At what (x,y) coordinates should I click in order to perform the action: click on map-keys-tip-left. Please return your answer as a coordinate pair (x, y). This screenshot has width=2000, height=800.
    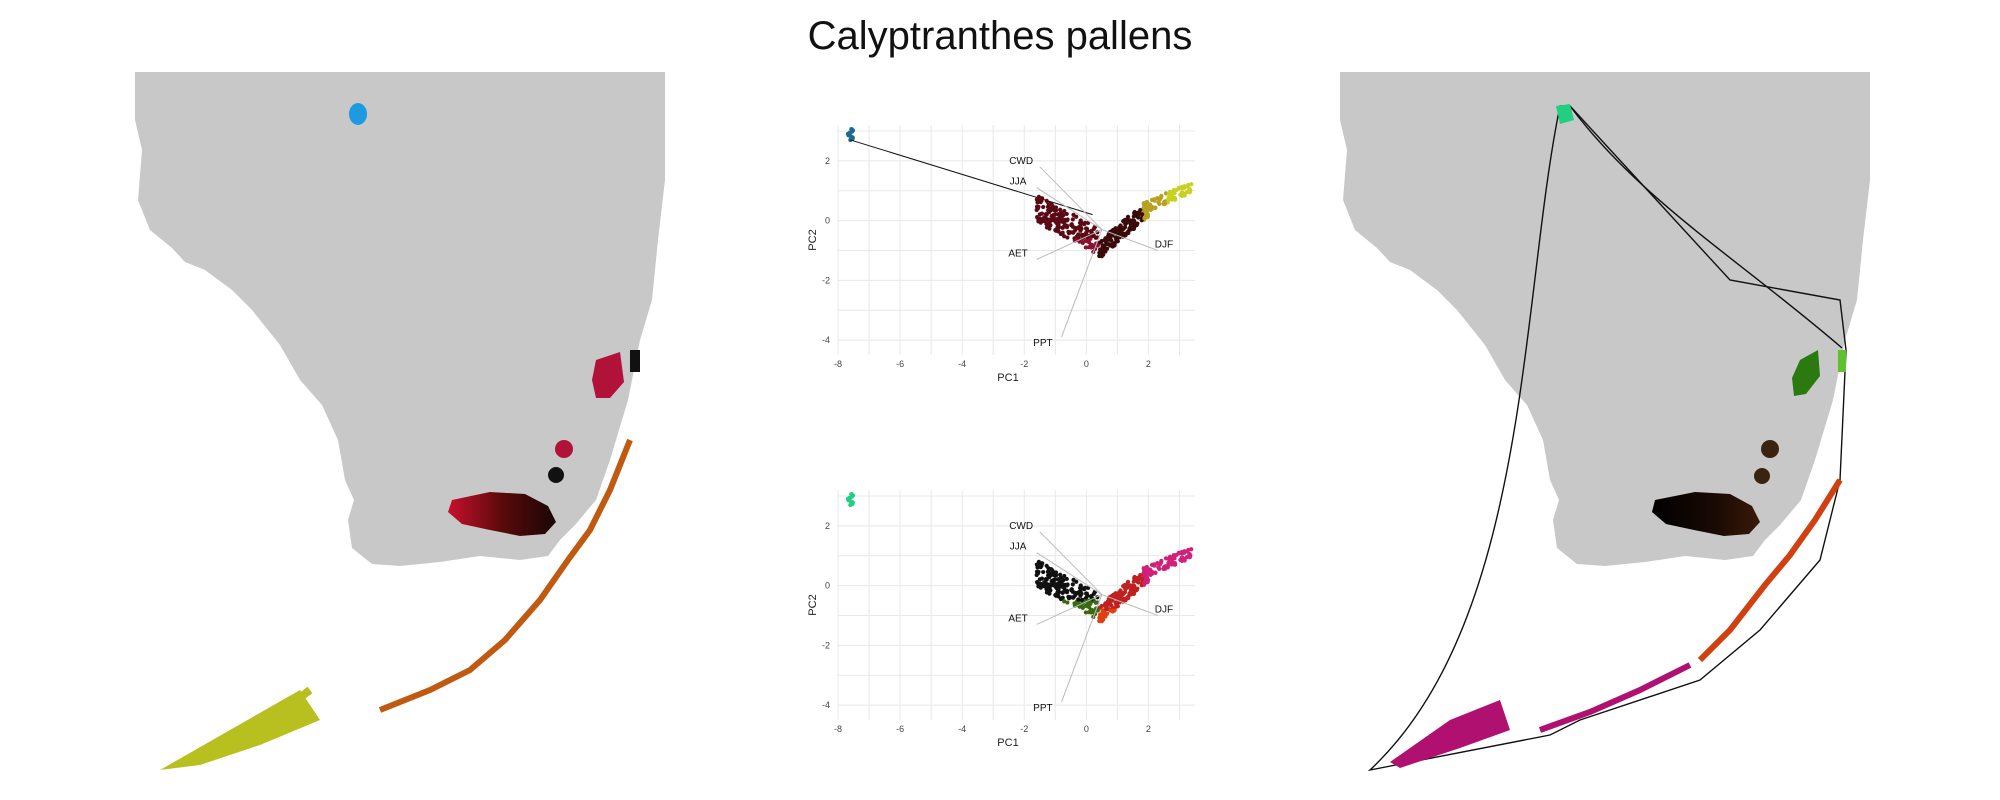
    Looking at the image, I should click on (240, 730).